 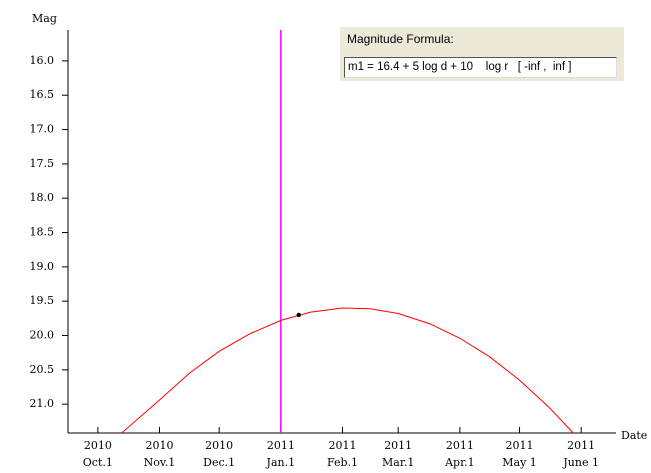 What do you see at coordinates (281, 454) in the screenshot?
I see `x-tick-label: 2011 Jan.1` at bounding box center [281, 454].